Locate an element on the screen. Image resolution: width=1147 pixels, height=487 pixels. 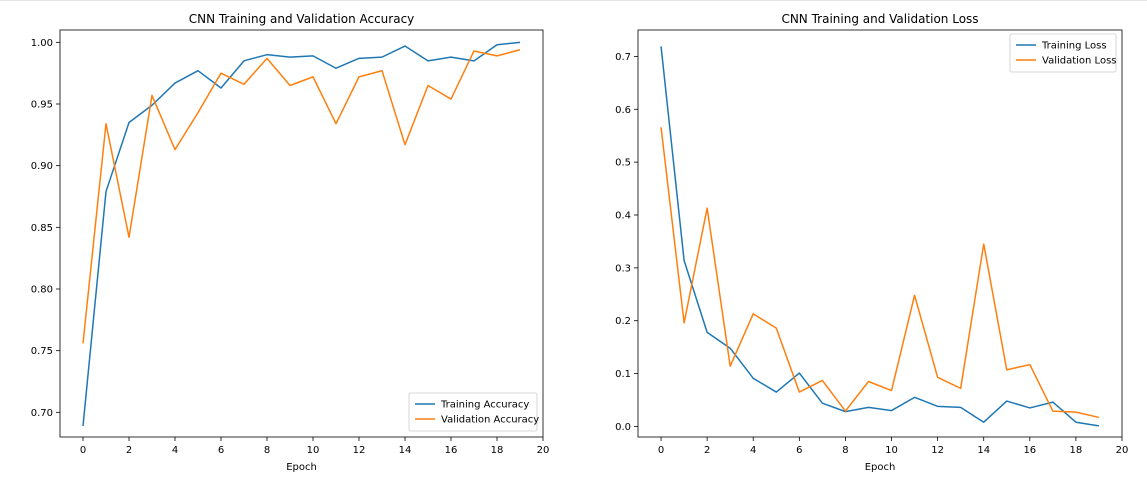
loss-x-tick-label: 8 is located at coordinates (845, 450).